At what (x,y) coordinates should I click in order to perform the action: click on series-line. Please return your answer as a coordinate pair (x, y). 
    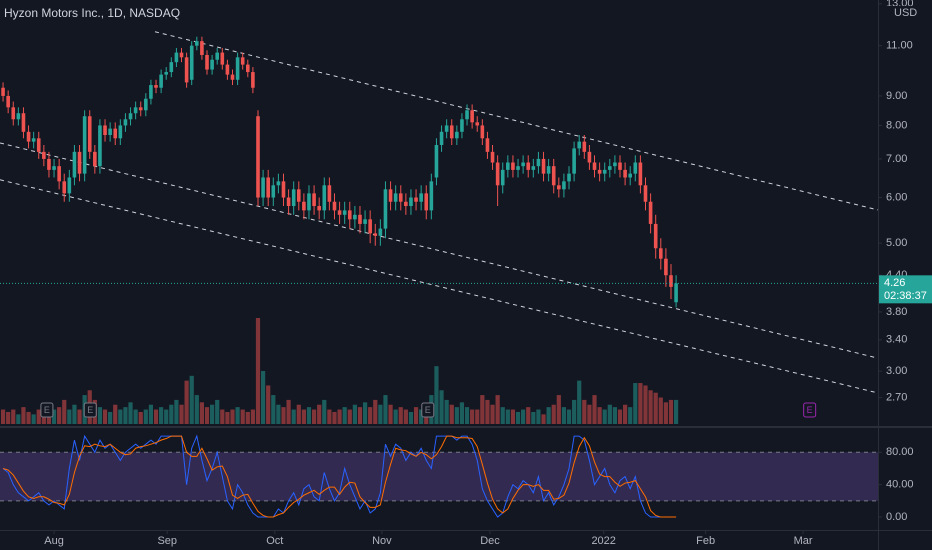
    Looking at the image, I should click on (339, 476).